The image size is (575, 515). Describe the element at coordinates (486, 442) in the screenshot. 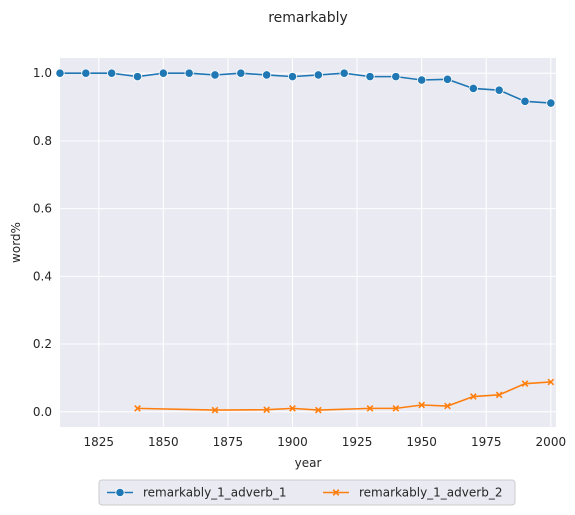

I see `x-tick-label: 1975` at that location.